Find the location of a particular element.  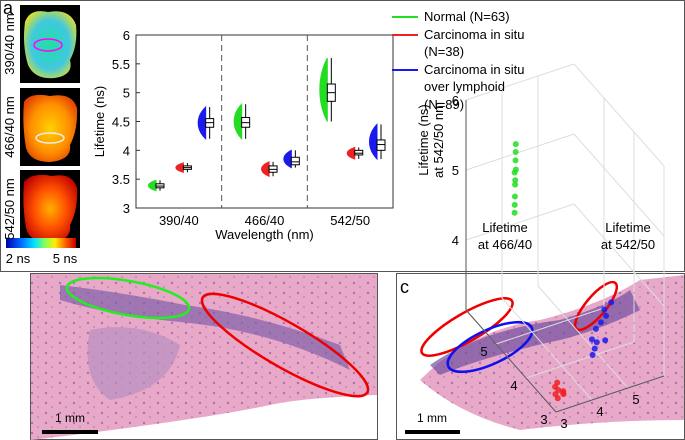

x-axis-label: Wavelength (nm) is located at coordinates (264, 234).